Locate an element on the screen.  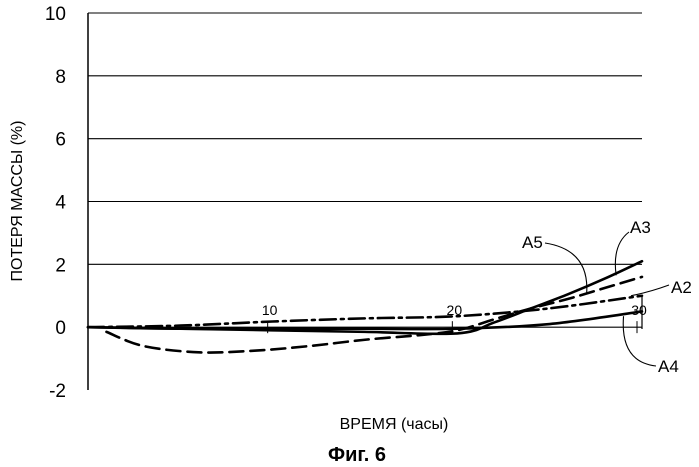
y-tick-label: 8 is located at coordinates (60, 77).